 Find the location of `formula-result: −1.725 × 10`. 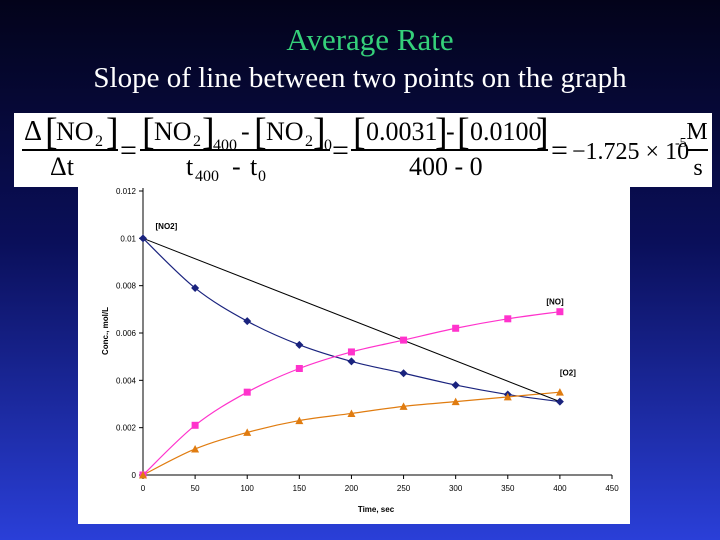

formula-result: −1.725 × 10 is located at coordinates (630, 152).